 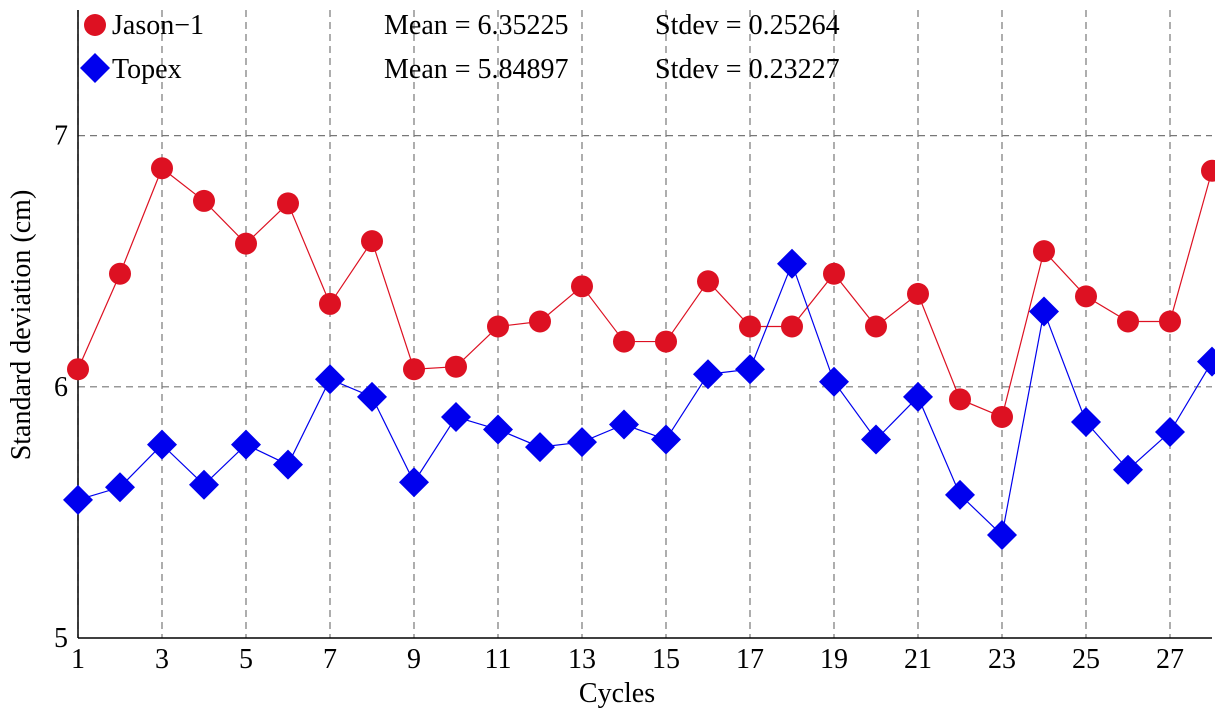 I want to click on legend-marker-jason1, so click(x=95, y=25).